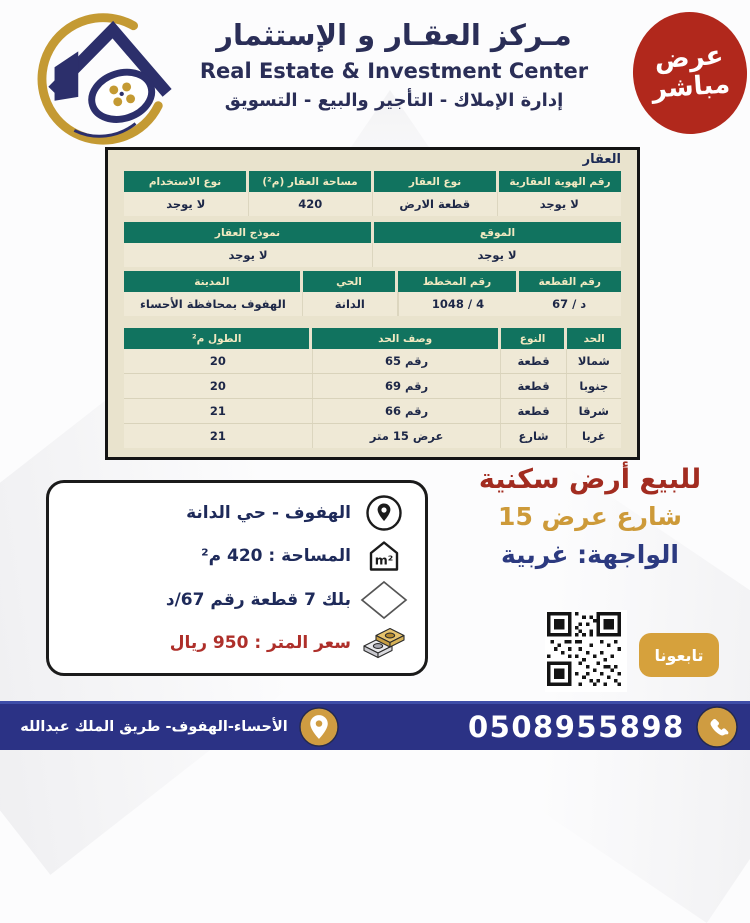 This screenshot has height=923, width=750. What do you see at coordinates (248, 255) in the screenshot?
I see `cell-property-model: لا يوجد` at bounding box center [248, 255].